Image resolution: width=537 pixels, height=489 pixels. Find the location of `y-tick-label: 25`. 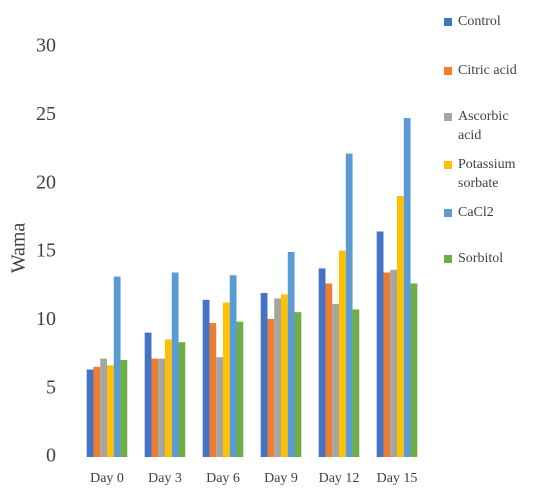

y-tick-label: 25 is located at coordinates (46, 114).